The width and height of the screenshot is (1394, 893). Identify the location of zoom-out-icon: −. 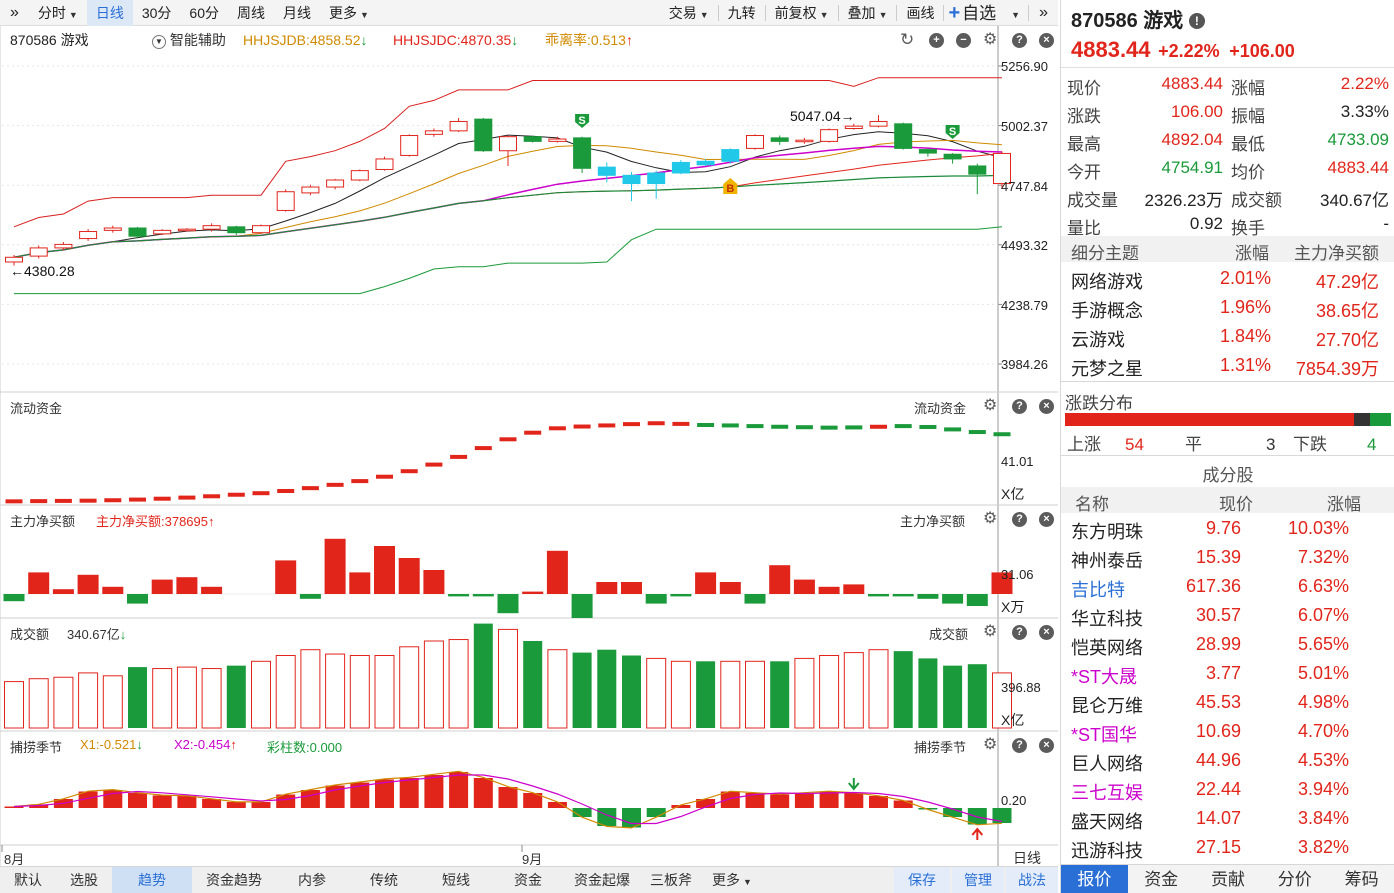
(963, 40).